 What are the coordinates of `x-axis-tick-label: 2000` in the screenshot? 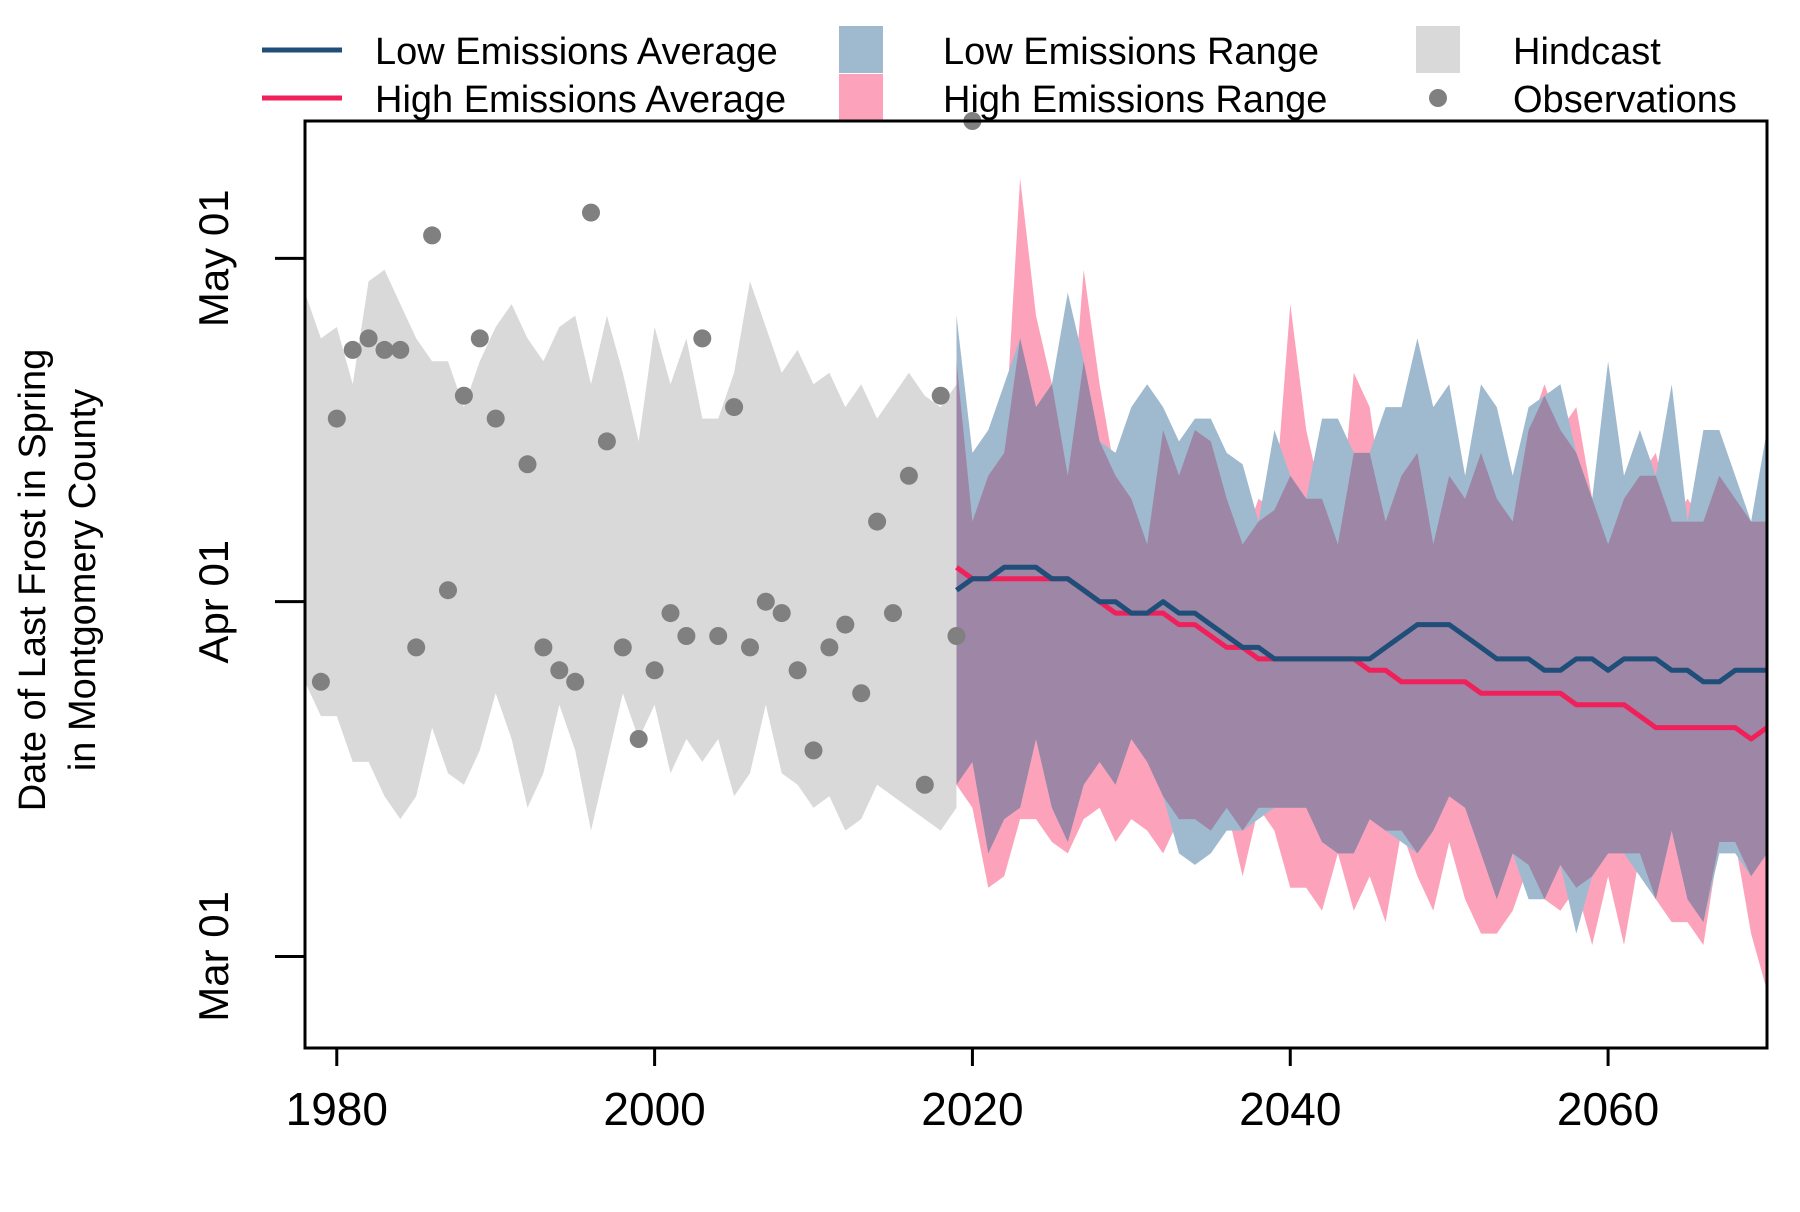 It's located at (654, 1109).